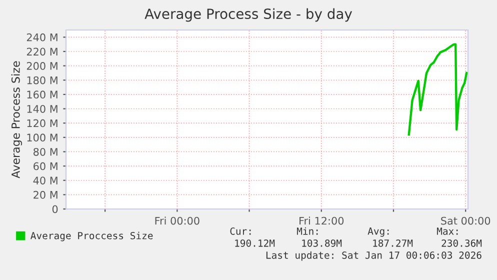 The height and width of the screenshot is (280, 497). Describe the element at coordinates (42, 66) in the screenshot. I see `y-tick-label: 200 M` at that location.